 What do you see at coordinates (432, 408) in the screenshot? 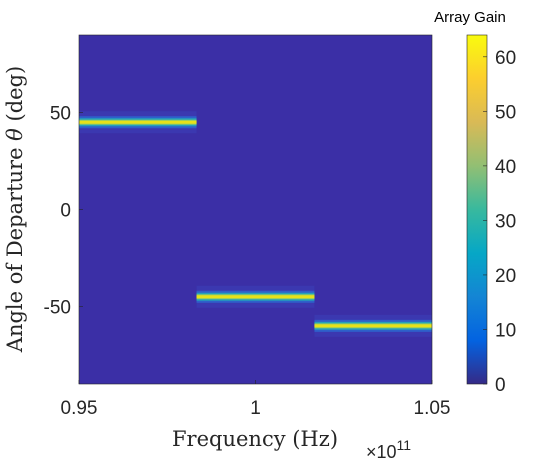
I see `x-tick-label: 1.05` at bounding box center [432, 408].